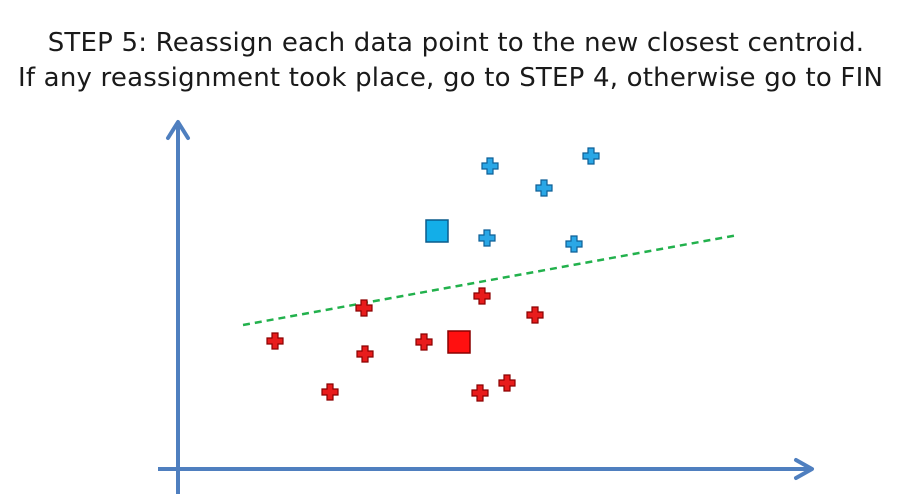 The width and height of the screenshot is (912, 504). Describe the element at coordinates (490, 280) in the screenshot. I see `cluster-boundary-line` at that location.